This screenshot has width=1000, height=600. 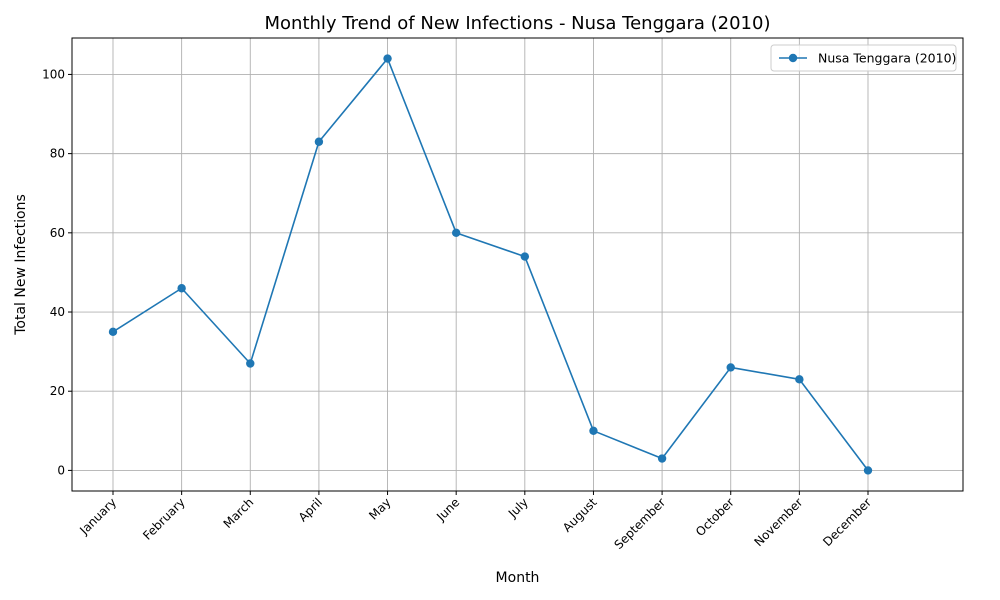 I want to click on y-tick-label: 40, so click(x=57, y=312).